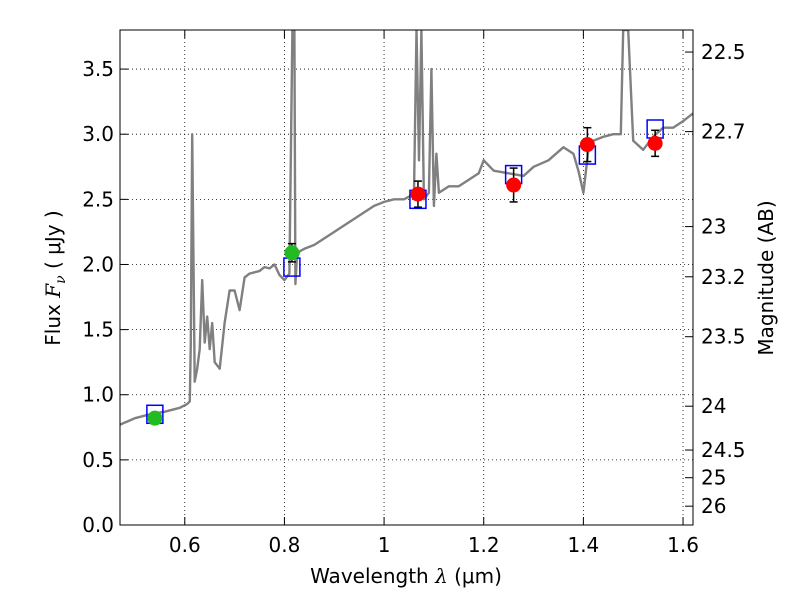  I want to click on y-axis-label: Flux Fν ( μJy ), so click(55, 277).